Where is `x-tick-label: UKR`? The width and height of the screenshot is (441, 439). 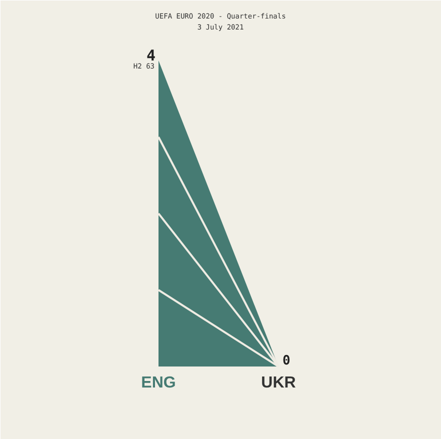 x-tick-label: UKR is located at coordinates (278, 383).